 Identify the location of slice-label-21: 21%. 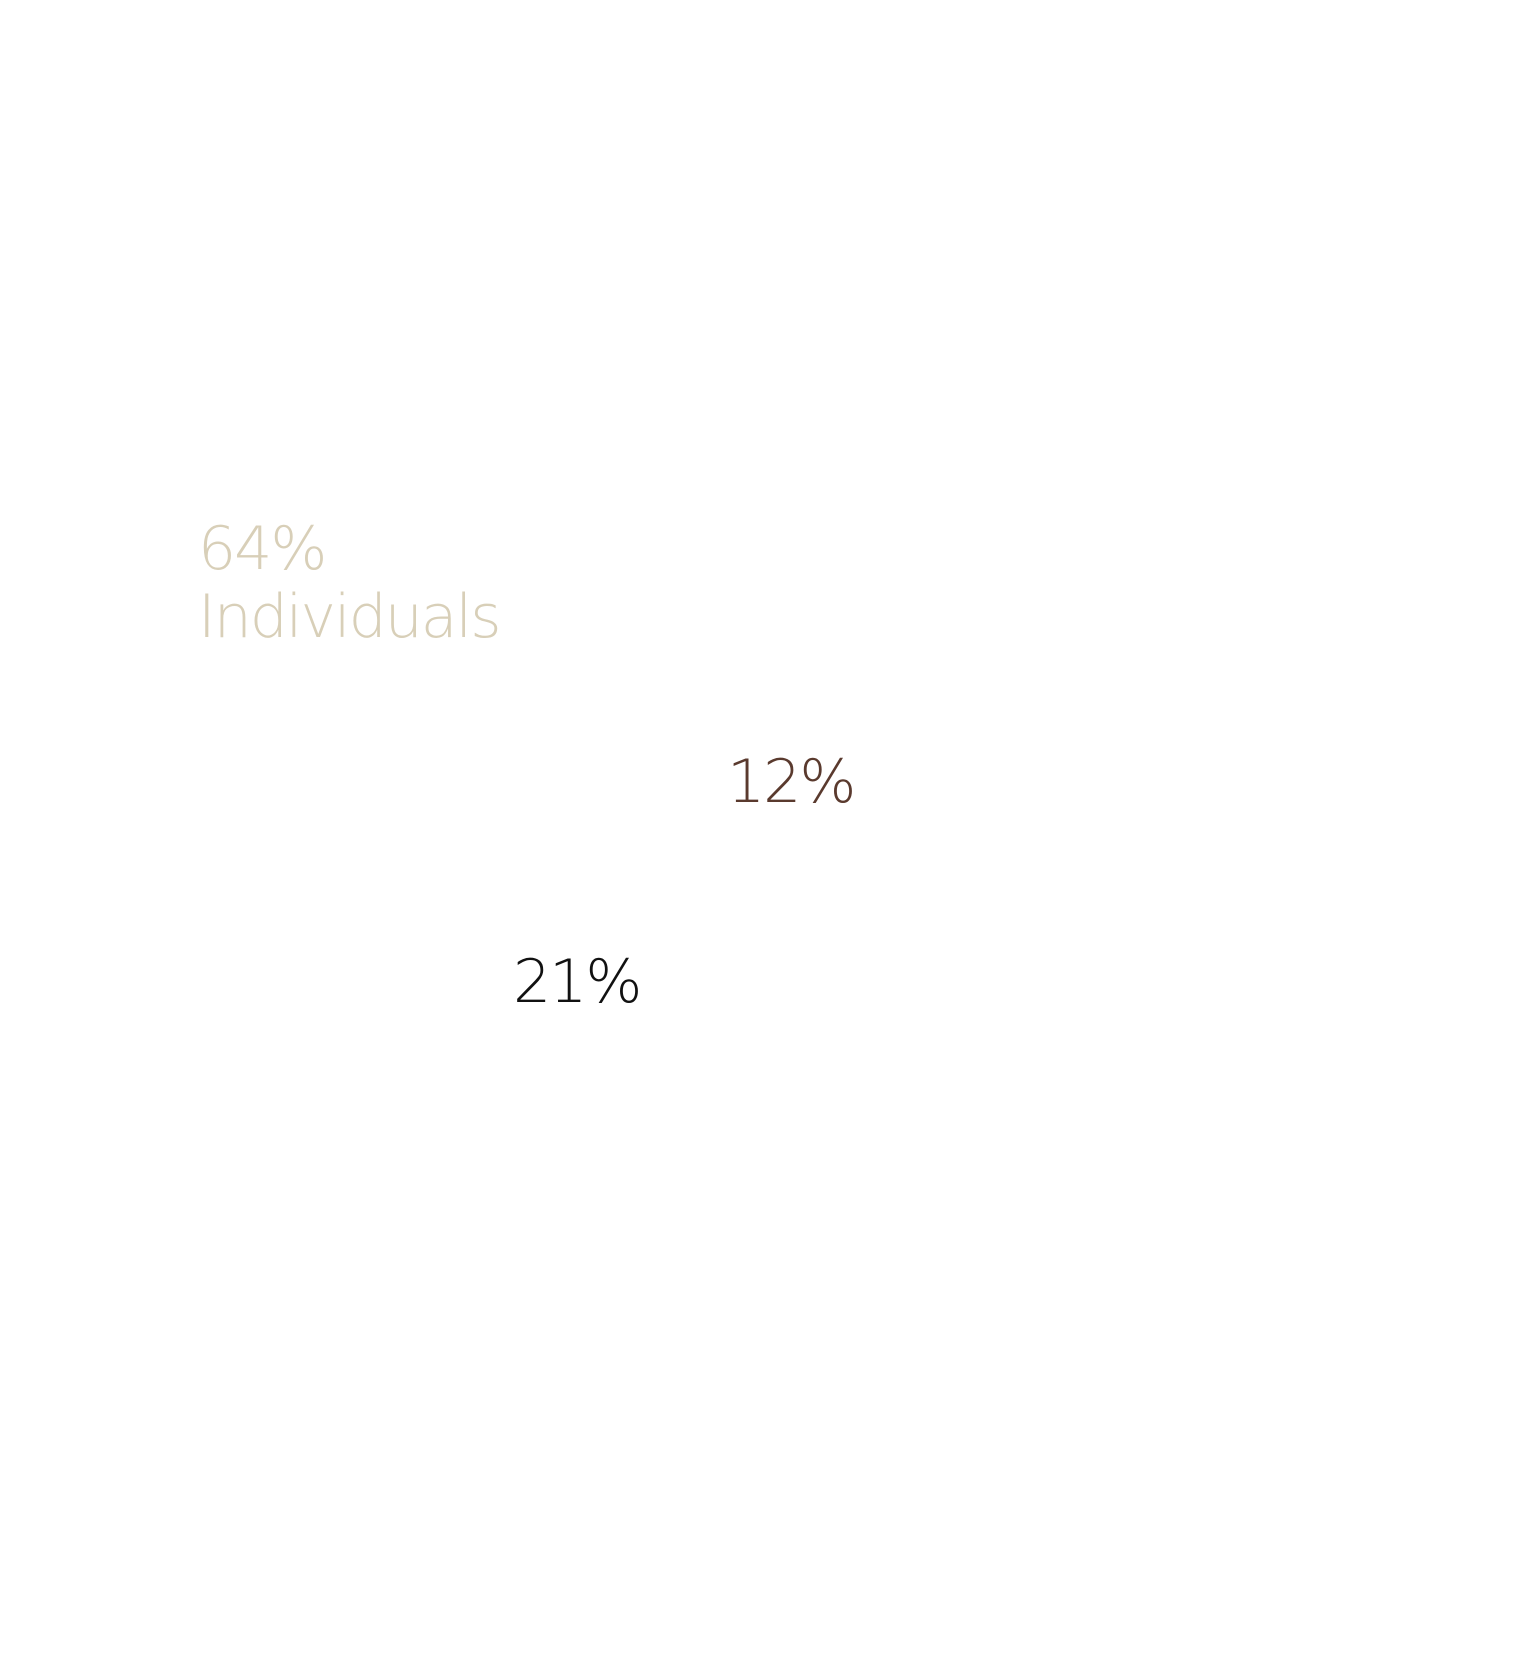
(577, 982).